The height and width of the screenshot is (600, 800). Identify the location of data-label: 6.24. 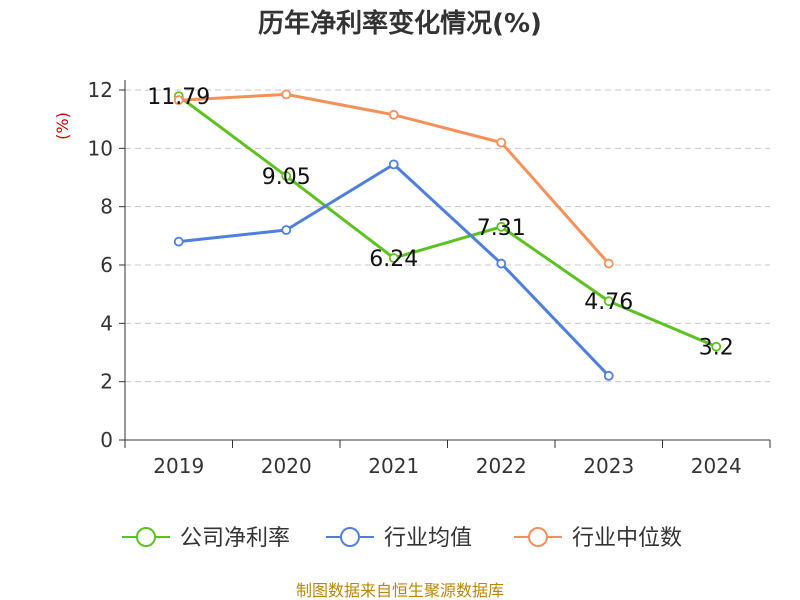
(393, 259).